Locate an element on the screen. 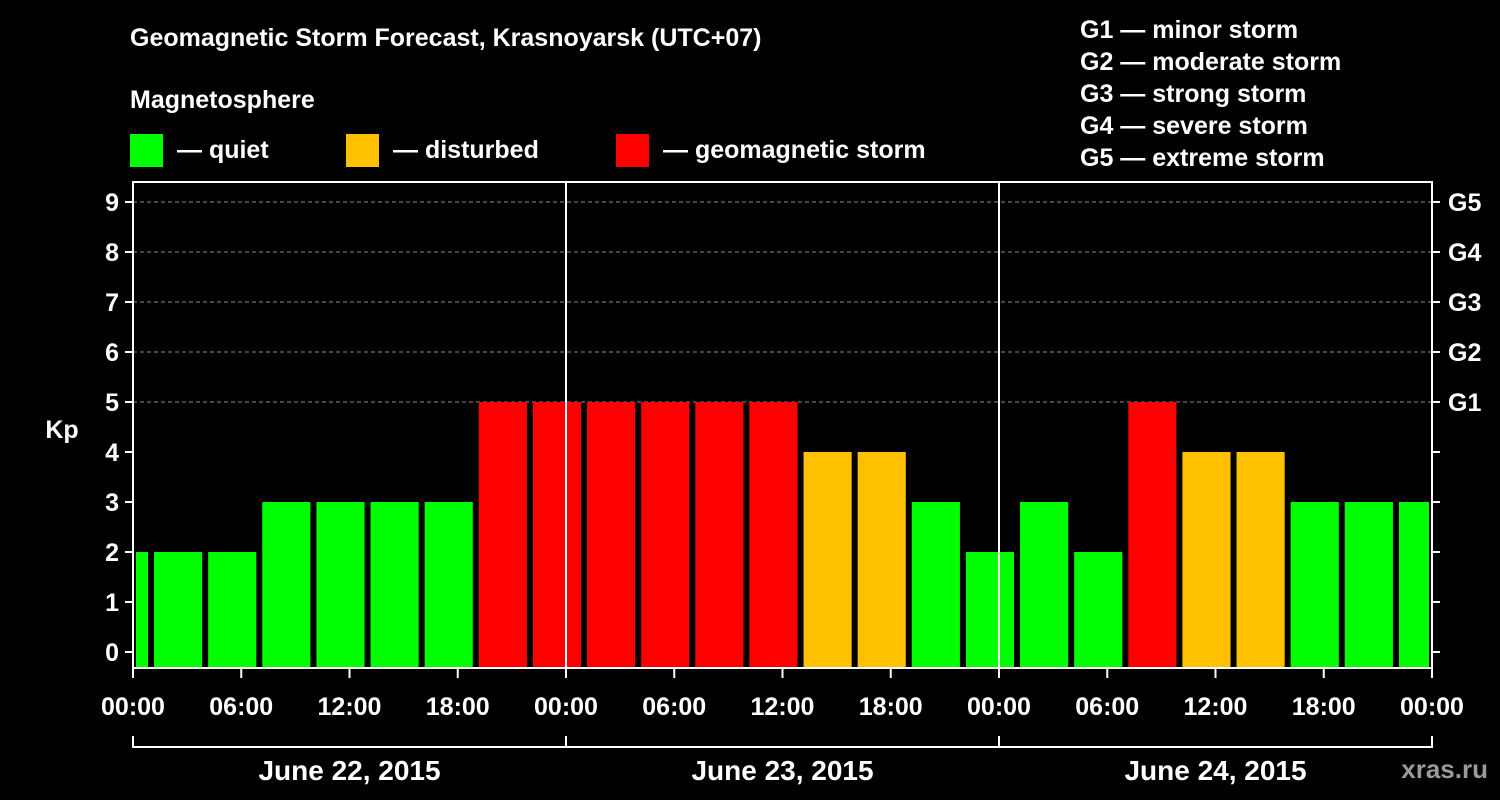  g-scale-item-g4: G4 — severe storm is located at coordinates (1194, 126).